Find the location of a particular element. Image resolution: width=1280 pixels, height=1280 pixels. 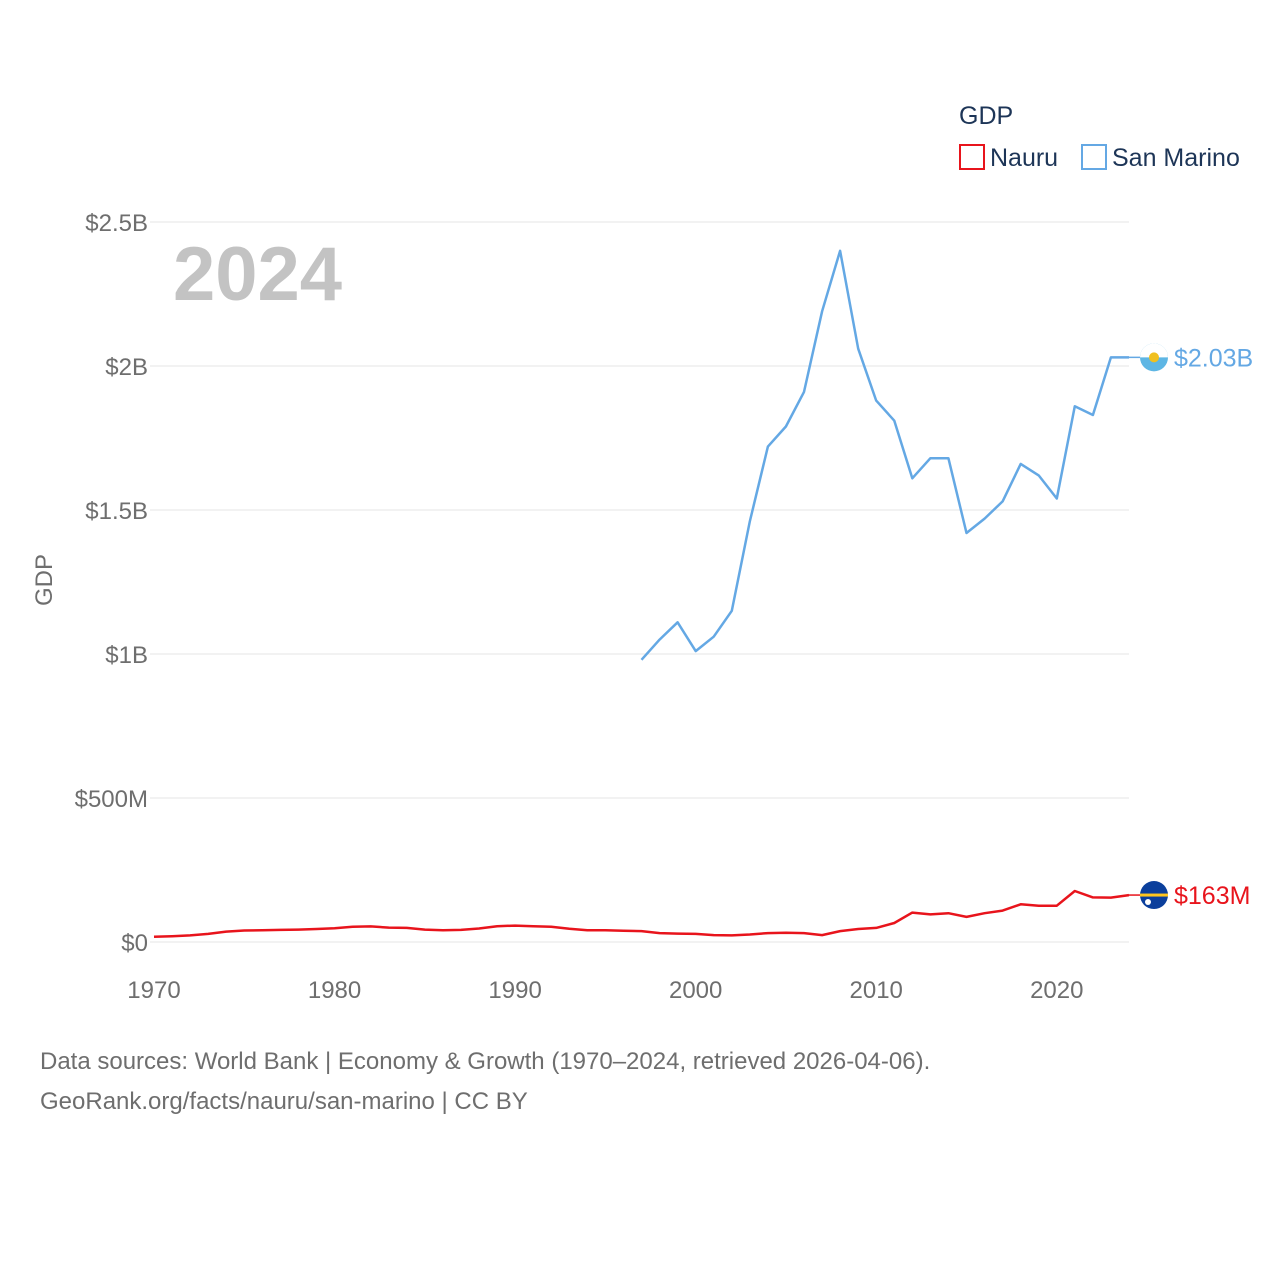

y-tick-label: $1.5B is located at coordinates (116, 511).